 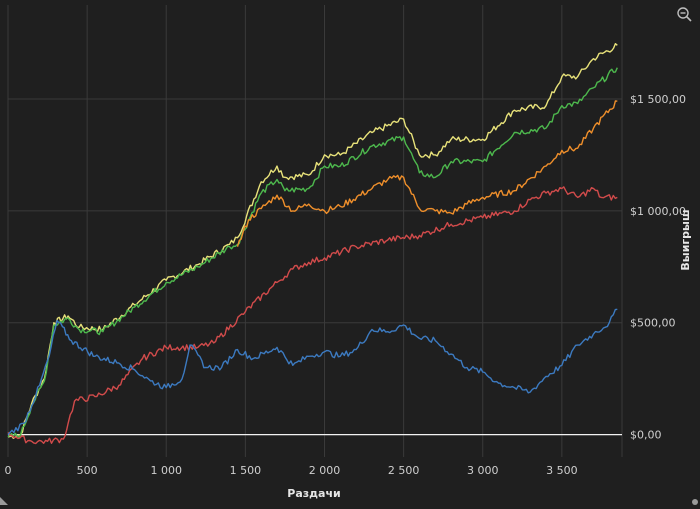 What do you see at coordinates (646, 435) in the screenshot?
I see `y-tick-label: $0,00` at bounding box center [646, 435].